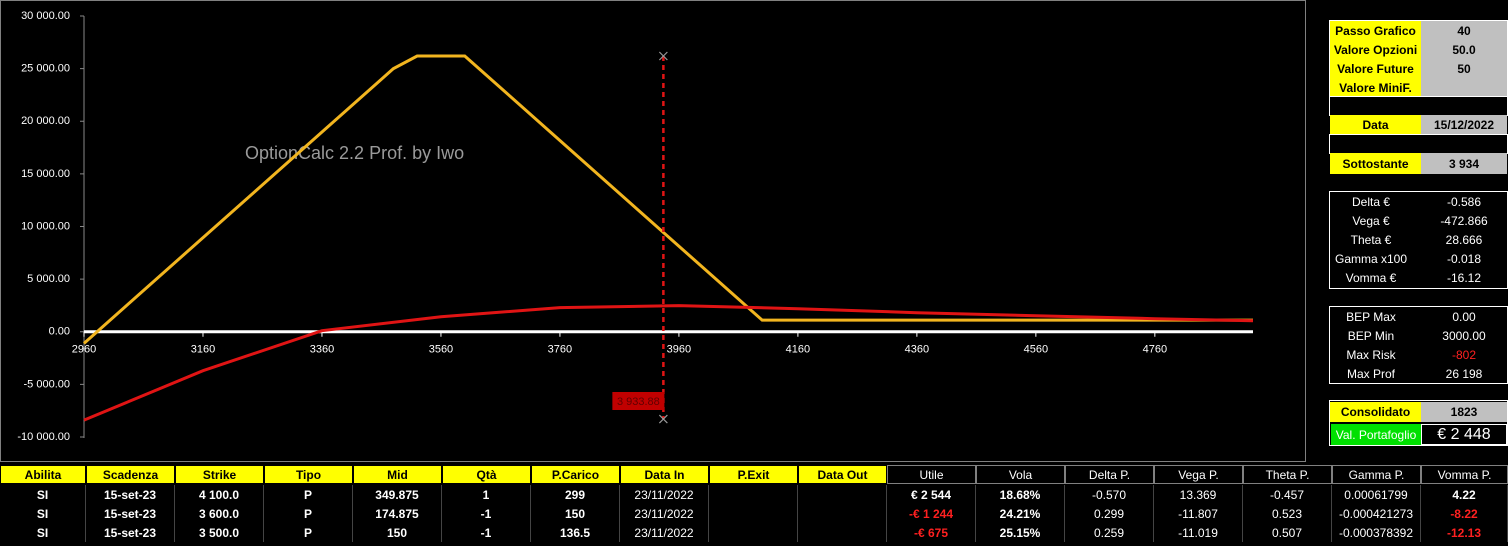 The image size is (1508, 546). What do you see at coordinates (1376, 474) in the screenshot?
I see `column-header: Gamma P.` at bounding box center [1376, 474].